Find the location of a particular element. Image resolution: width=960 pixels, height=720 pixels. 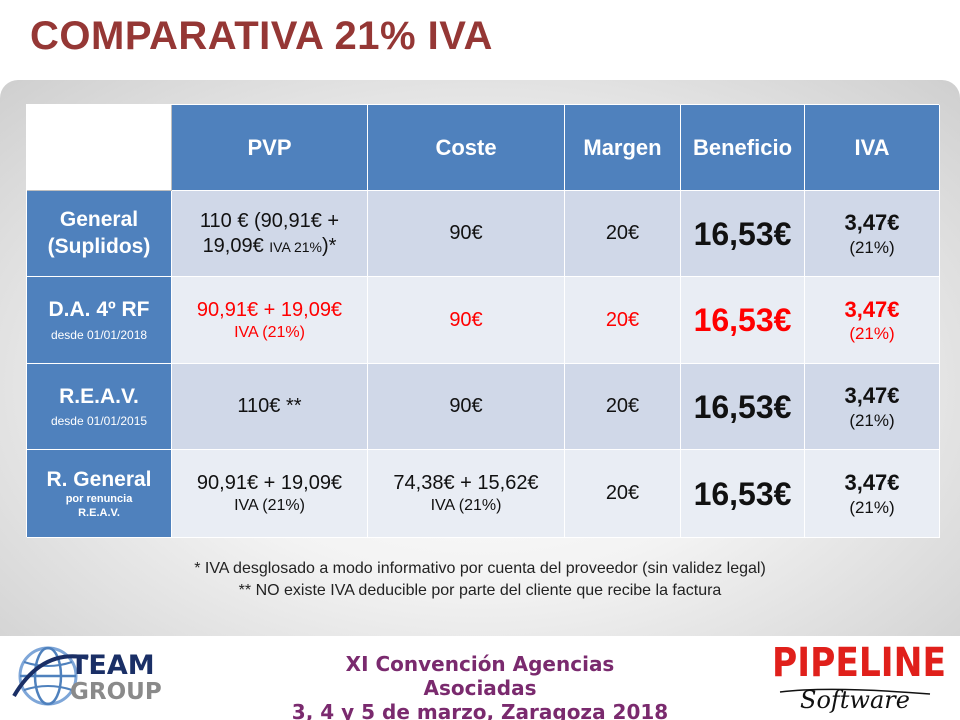

coste-rgeneral-line1: 74,38€ + 15,62€ is located at coordinates (466, 483).